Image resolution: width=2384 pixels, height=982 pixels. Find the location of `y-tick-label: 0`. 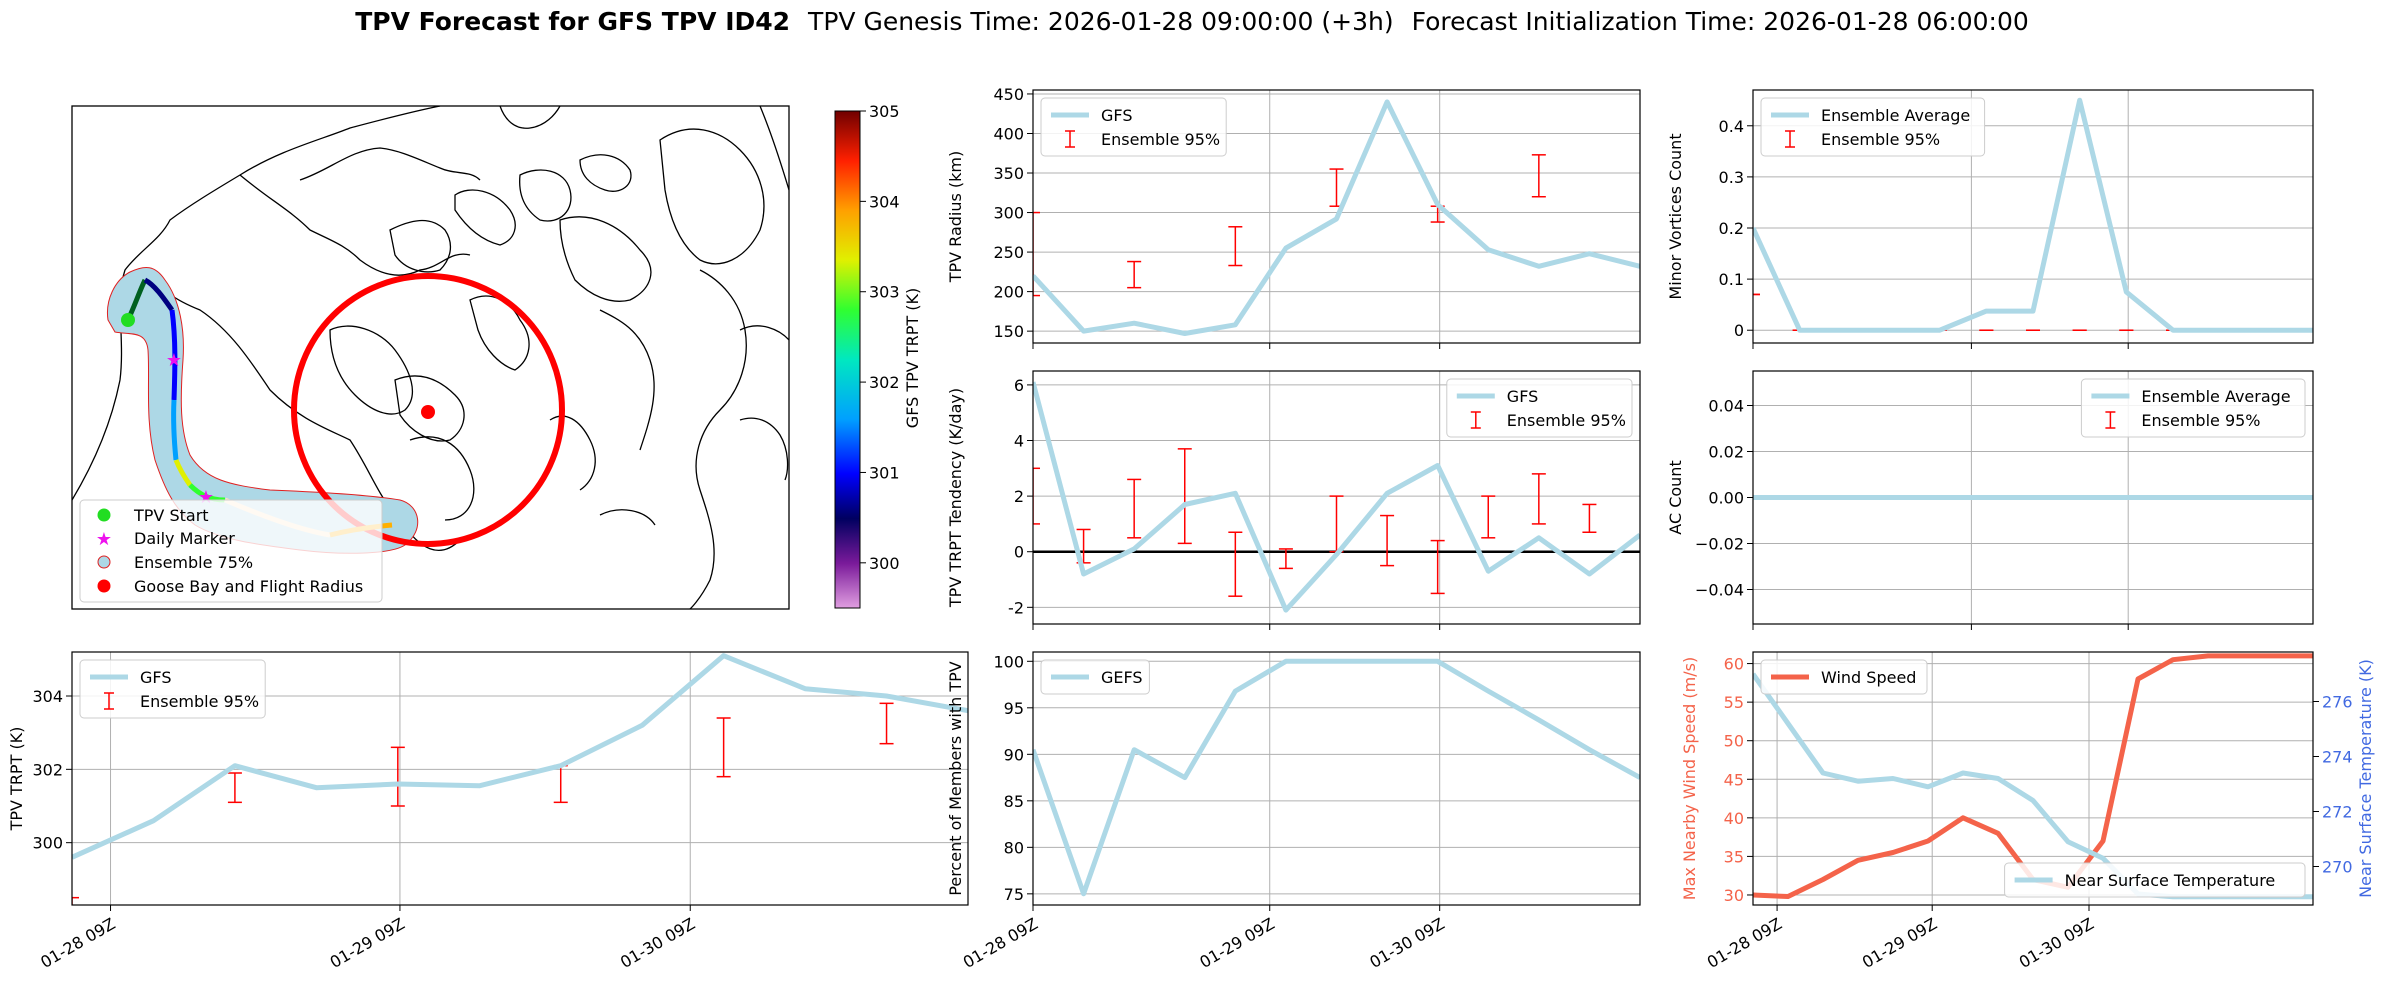

y-tick-label: 0 is located at coordinates (1739, 330).